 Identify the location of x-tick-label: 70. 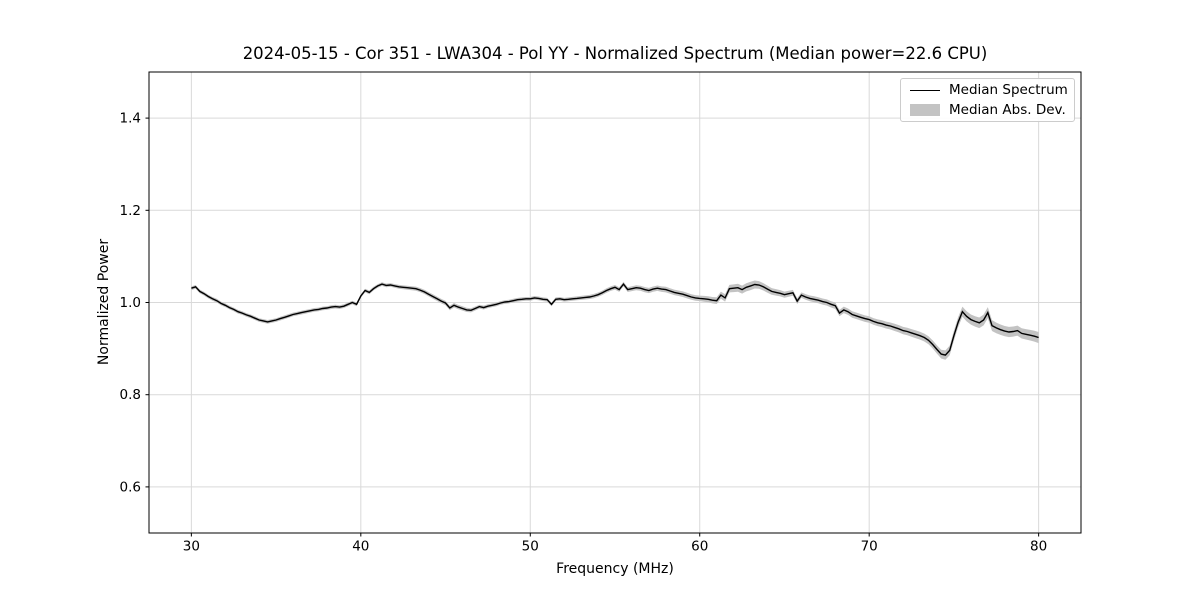
(869, 547).